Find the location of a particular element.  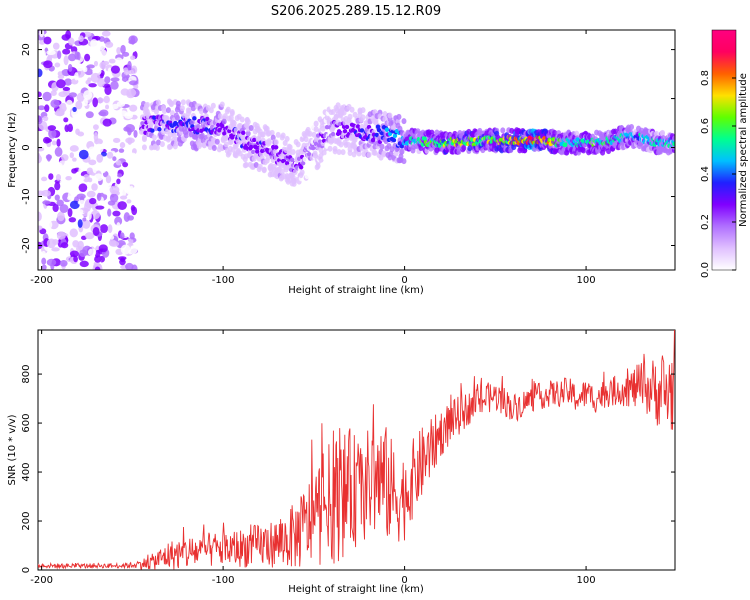

colorbar-label: Normalized spectral amplitude is located at coordinates (743, 150).